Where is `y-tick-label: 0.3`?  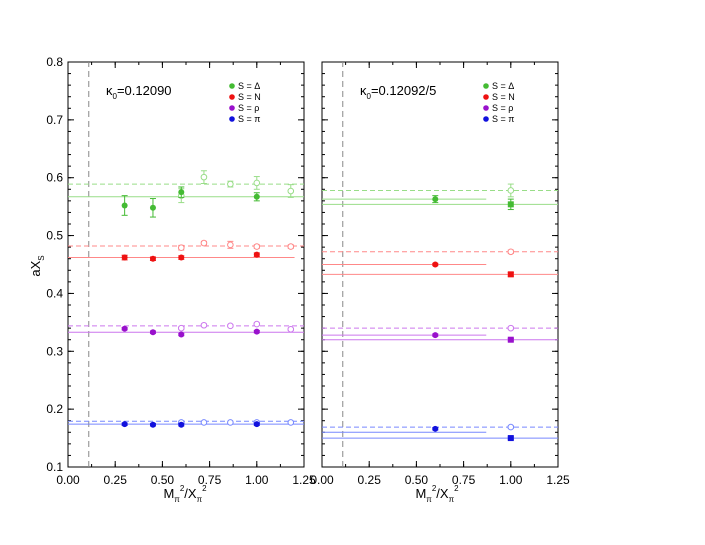 y-tick-label: 0.3 is located at coordinates (54, 351).